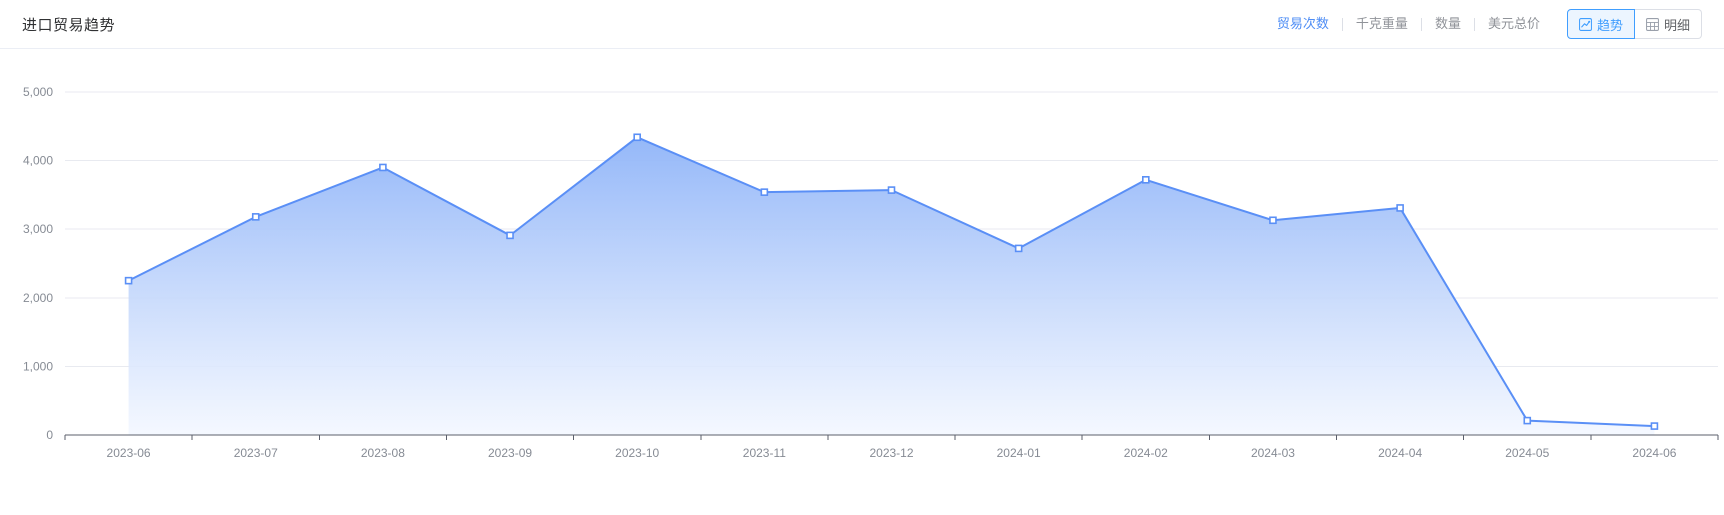 The image size is (1724, 515). What do you see at coordinates (1654, 453) in the screenshot?
I see `x-axis-tick-label: 2024-06` at bounding box center [1654, 453].